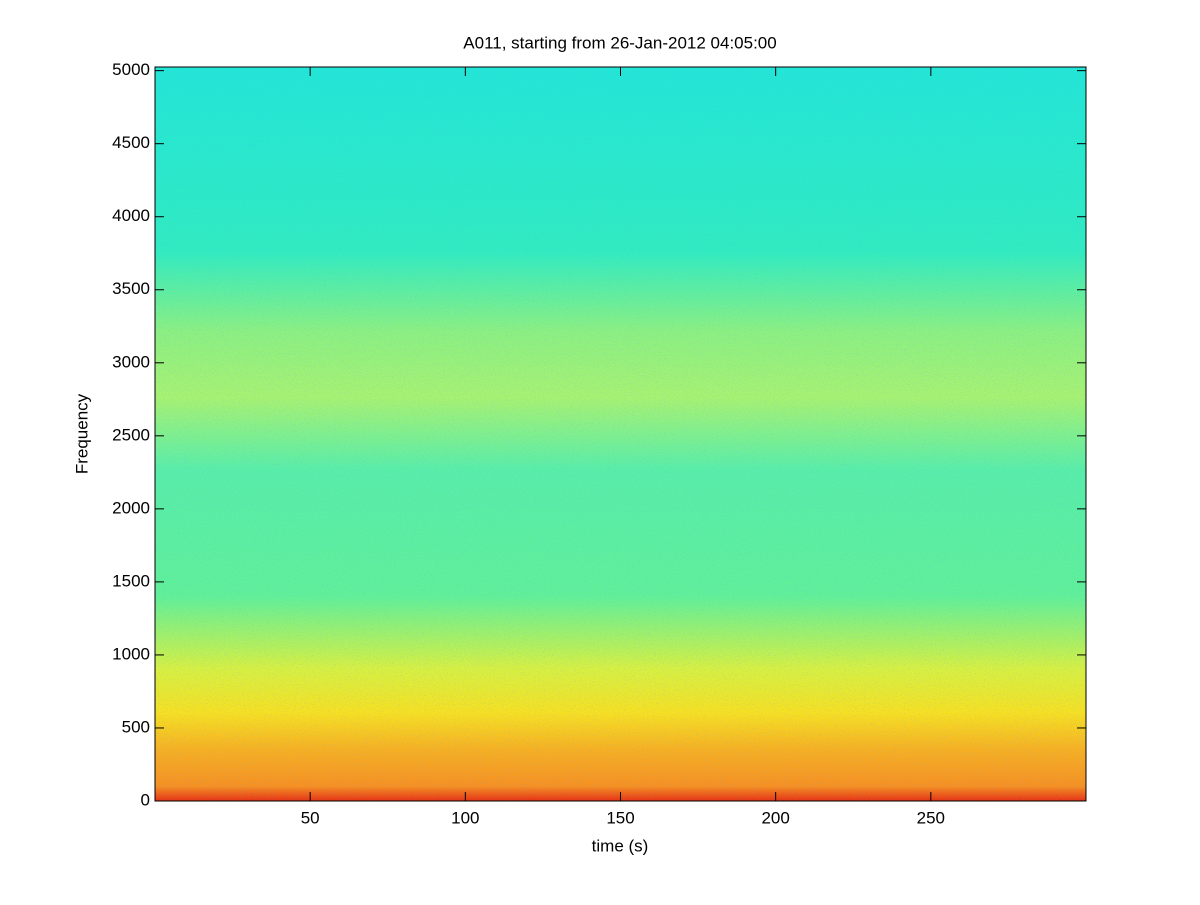 Image resolution: width=1200 pixels, height=905 pixels. Describe the element at coordinates (136, 726) in the screenshot. I see `y-tick-label: 500` at that location.